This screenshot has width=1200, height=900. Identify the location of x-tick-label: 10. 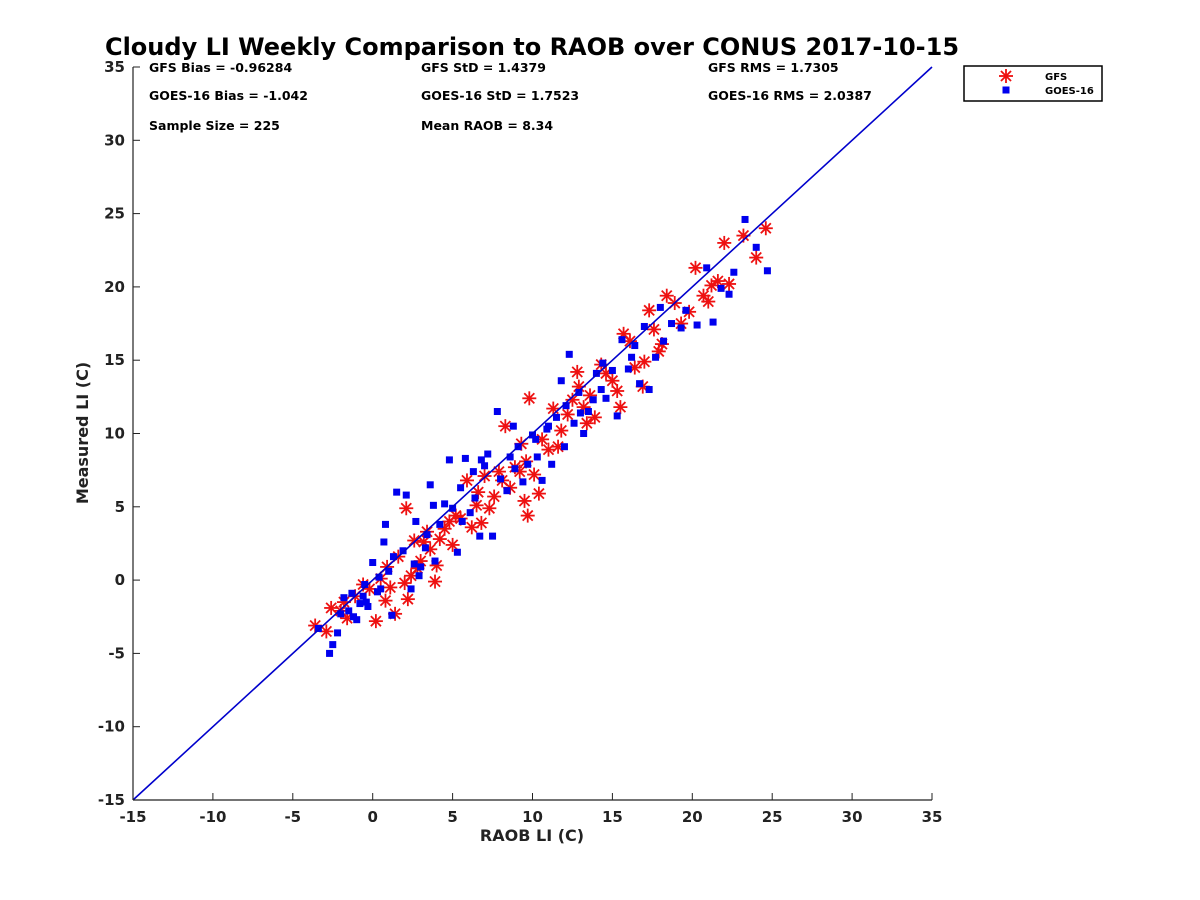
(532, 817).